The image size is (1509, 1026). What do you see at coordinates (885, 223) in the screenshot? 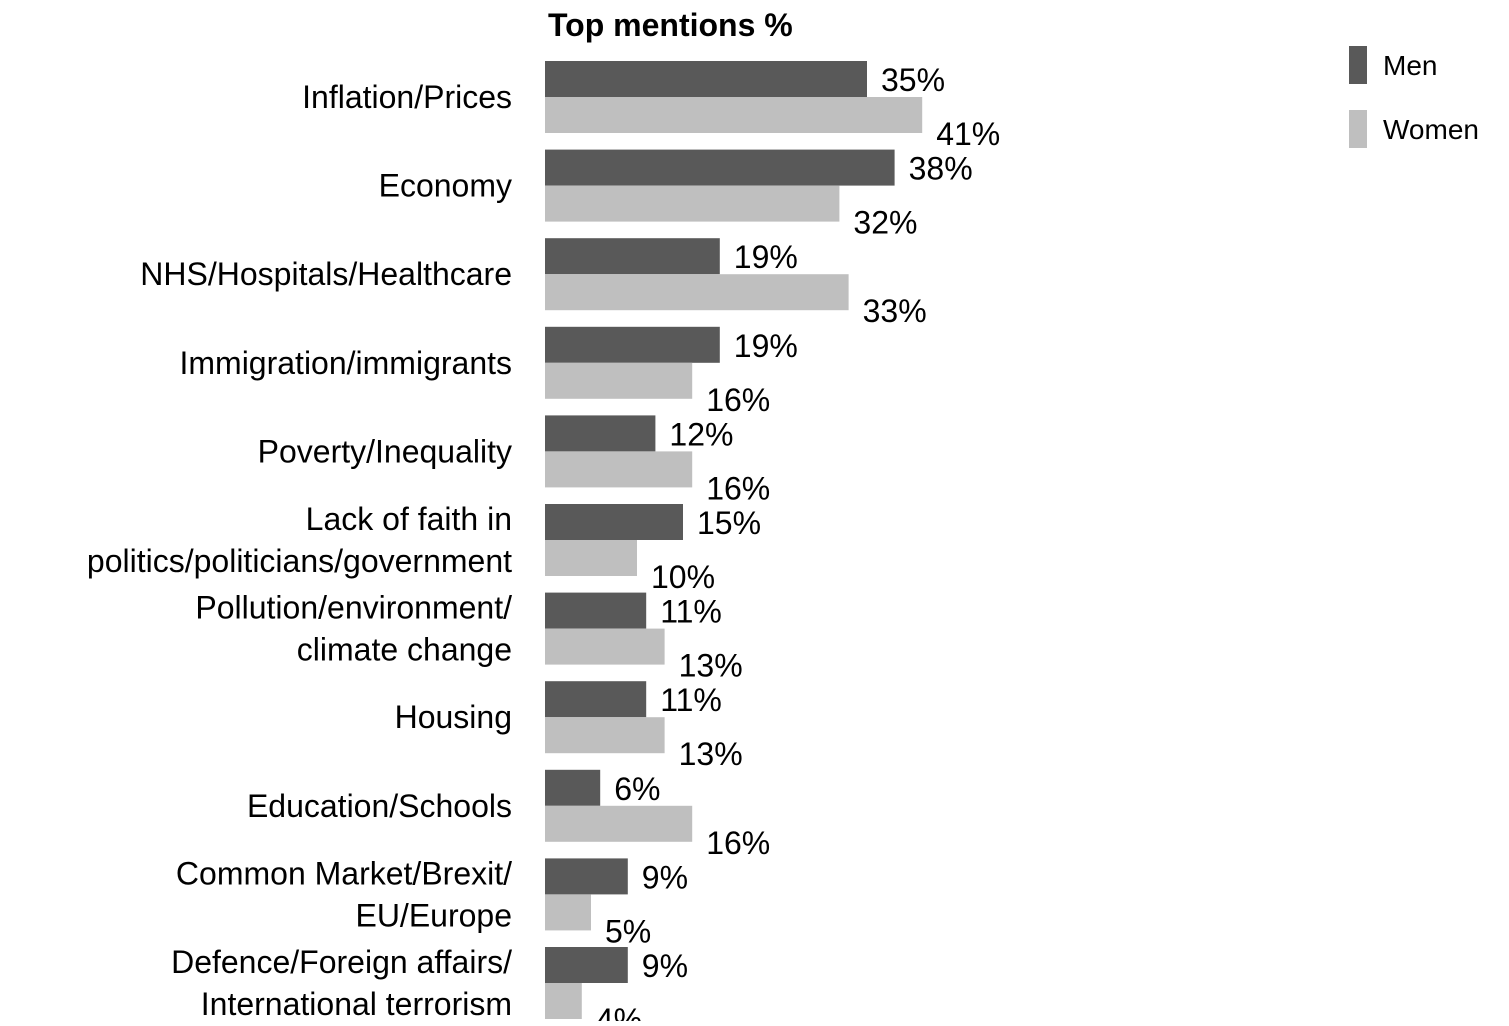
I see `data-label-women: 32%` at bounding box center [885, 223].